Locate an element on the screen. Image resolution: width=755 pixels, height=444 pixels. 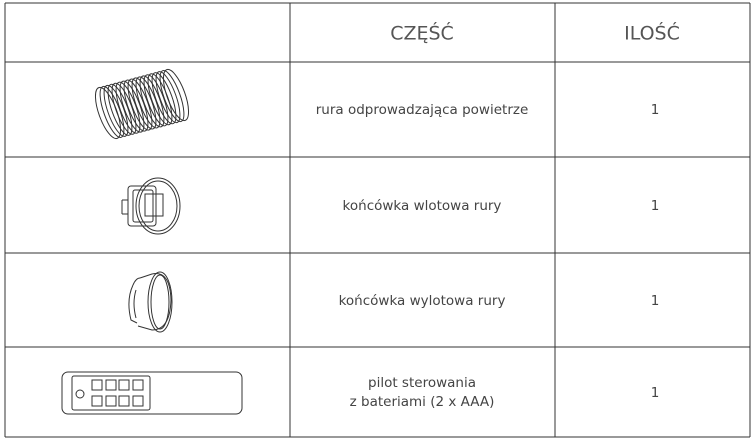
part-name: z bateriami (2 x AAA) is located at coordinates (422, 402).